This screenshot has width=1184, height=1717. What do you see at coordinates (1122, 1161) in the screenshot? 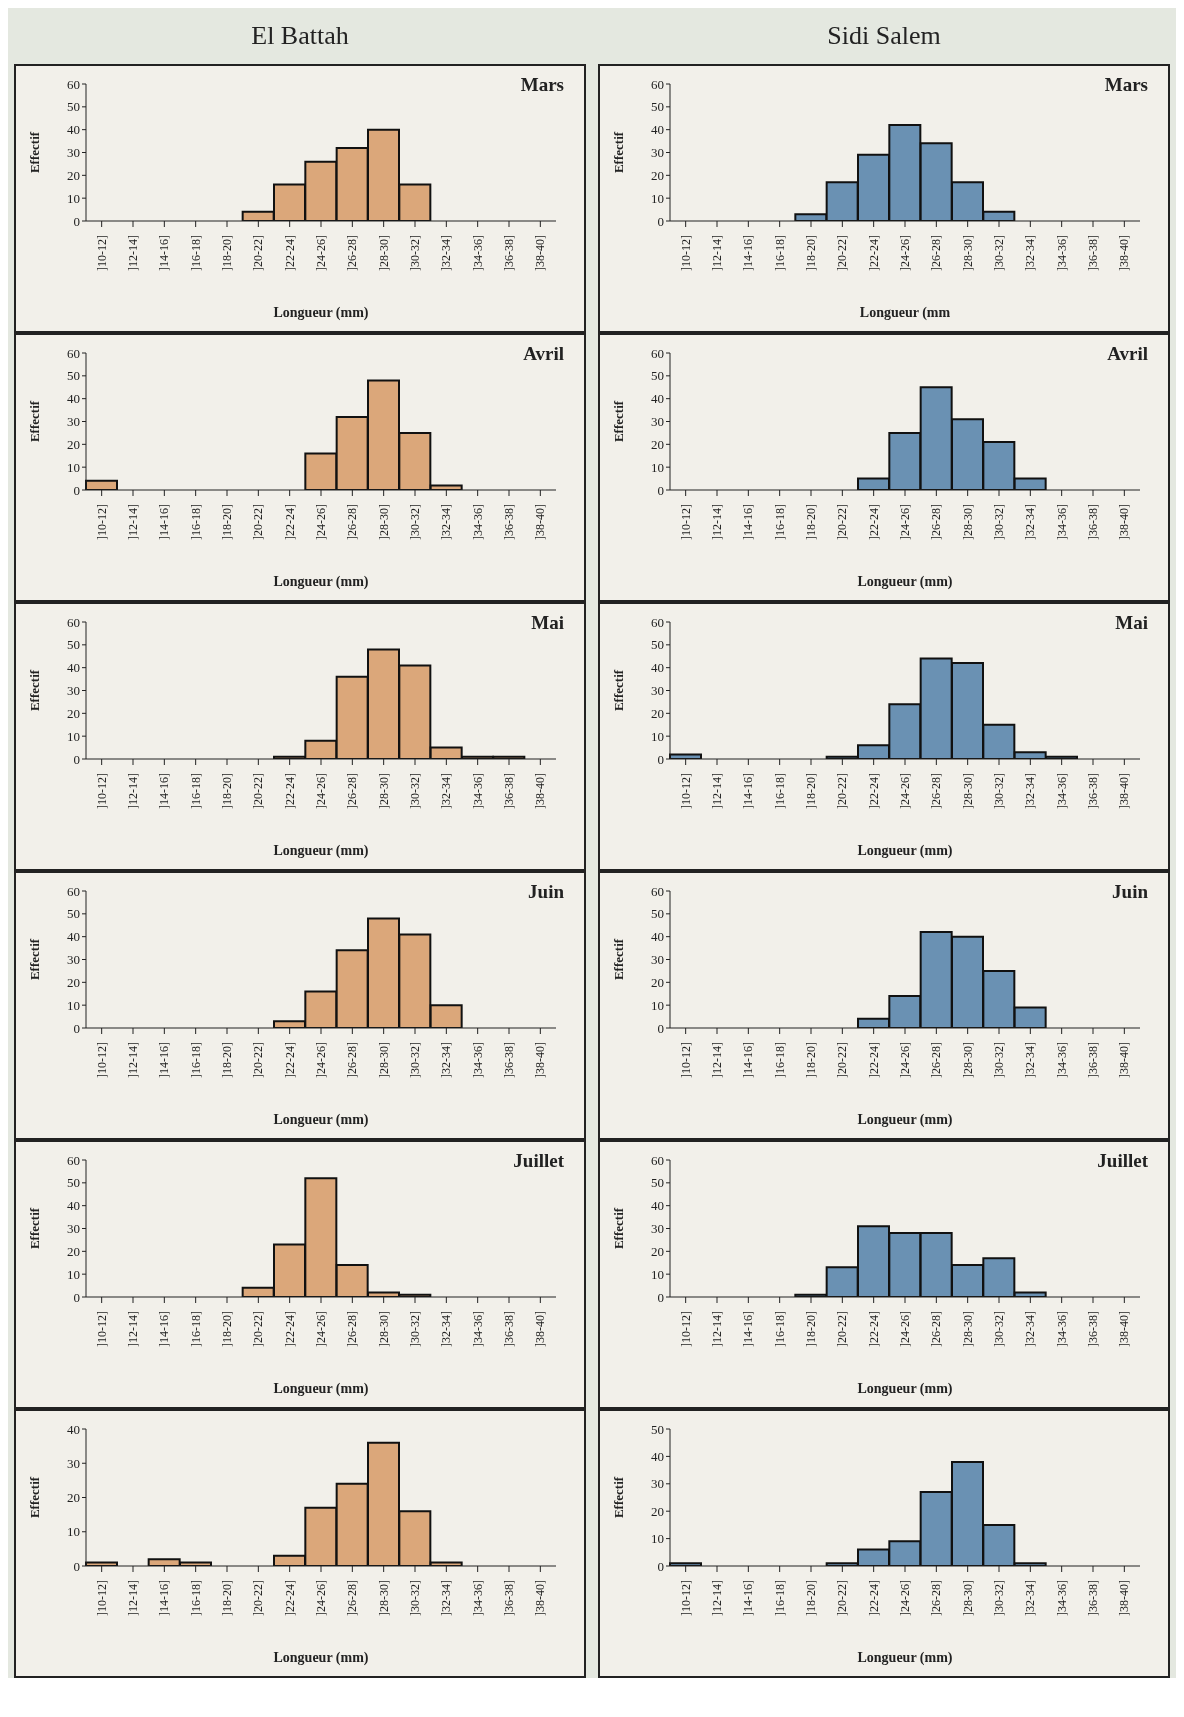
I see `annotation: Juillet` at bounding box center [1122, 1161].